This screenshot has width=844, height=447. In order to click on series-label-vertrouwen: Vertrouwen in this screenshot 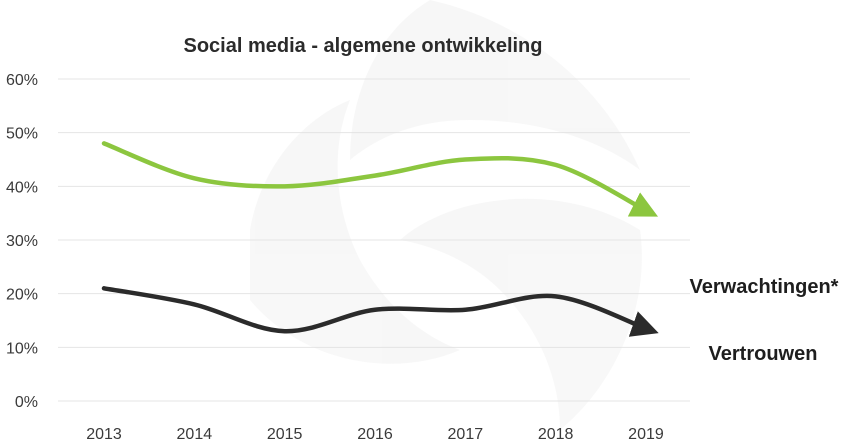, I will do `click(763, 354)`.